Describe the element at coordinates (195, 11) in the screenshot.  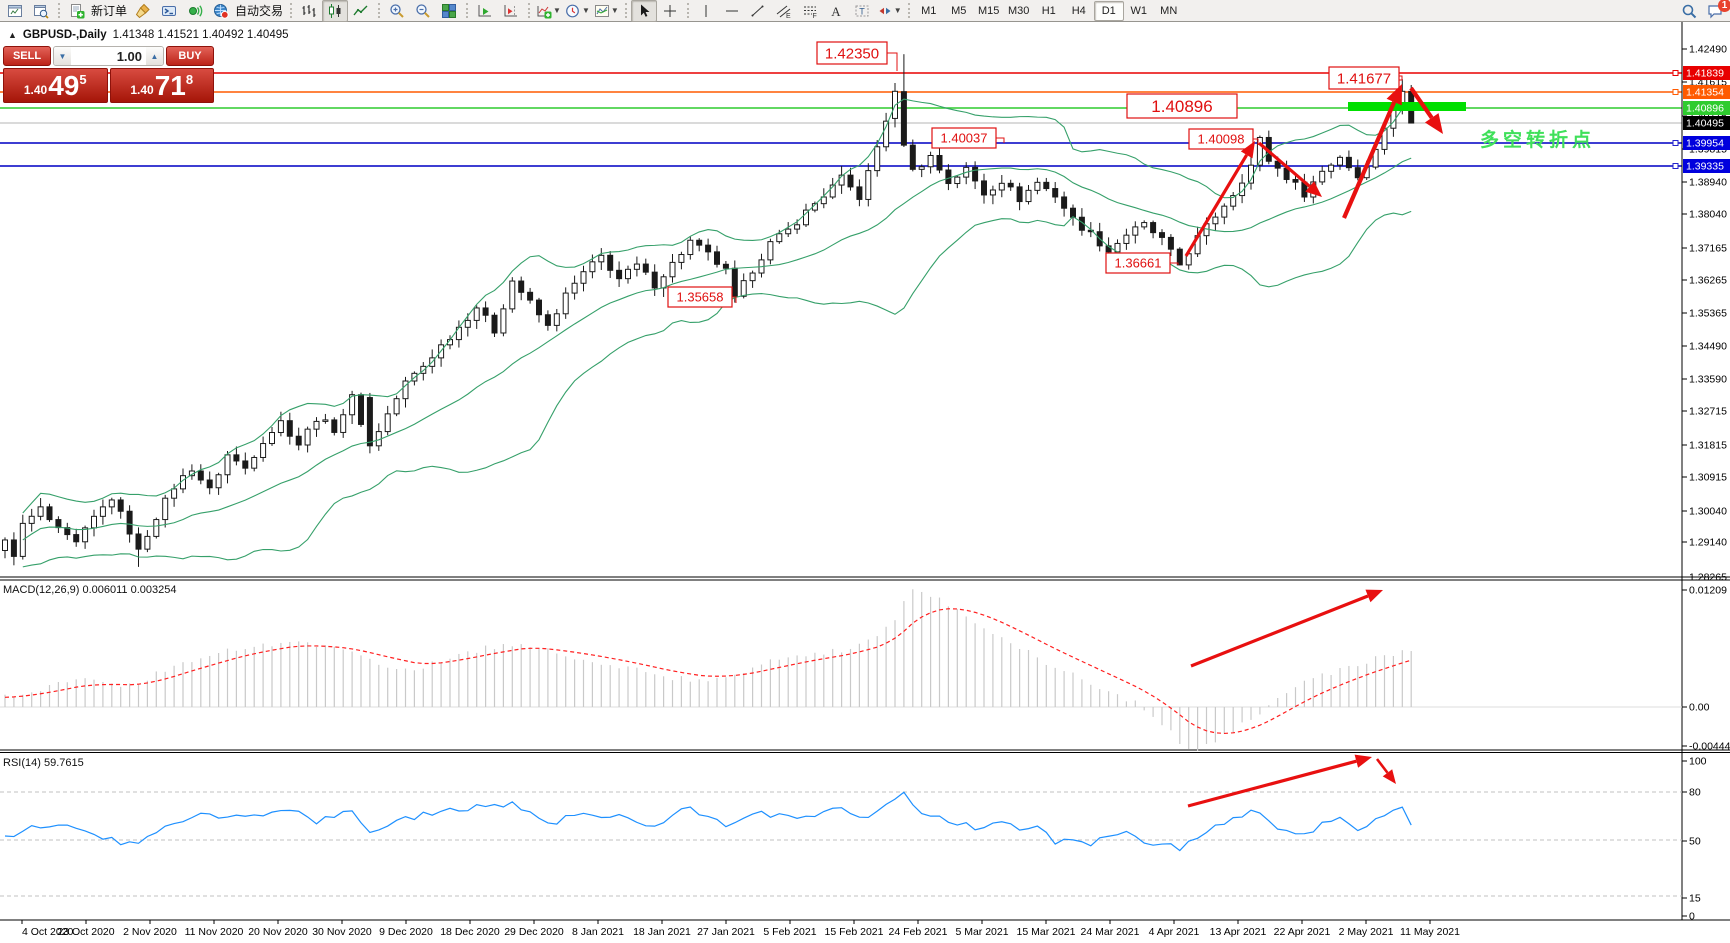
I see `alerts-button` at that location.